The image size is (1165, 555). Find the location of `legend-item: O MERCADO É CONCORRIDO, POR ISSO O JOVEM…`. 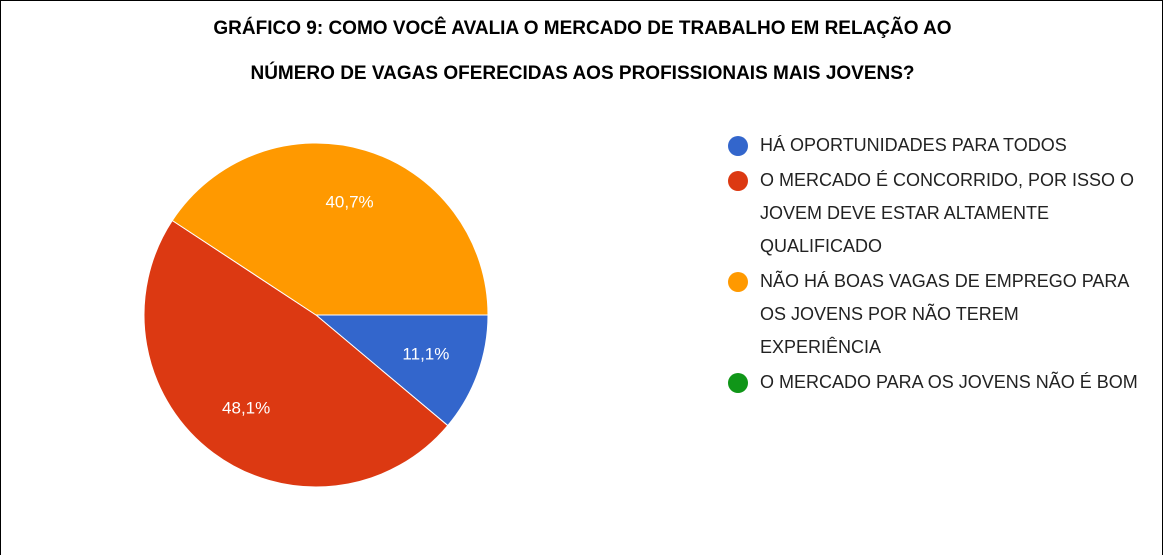

legend-item: O MERCADO É CONCORRIDO, POR ISSO O JOVEM… is located at coordinates (934, 213).